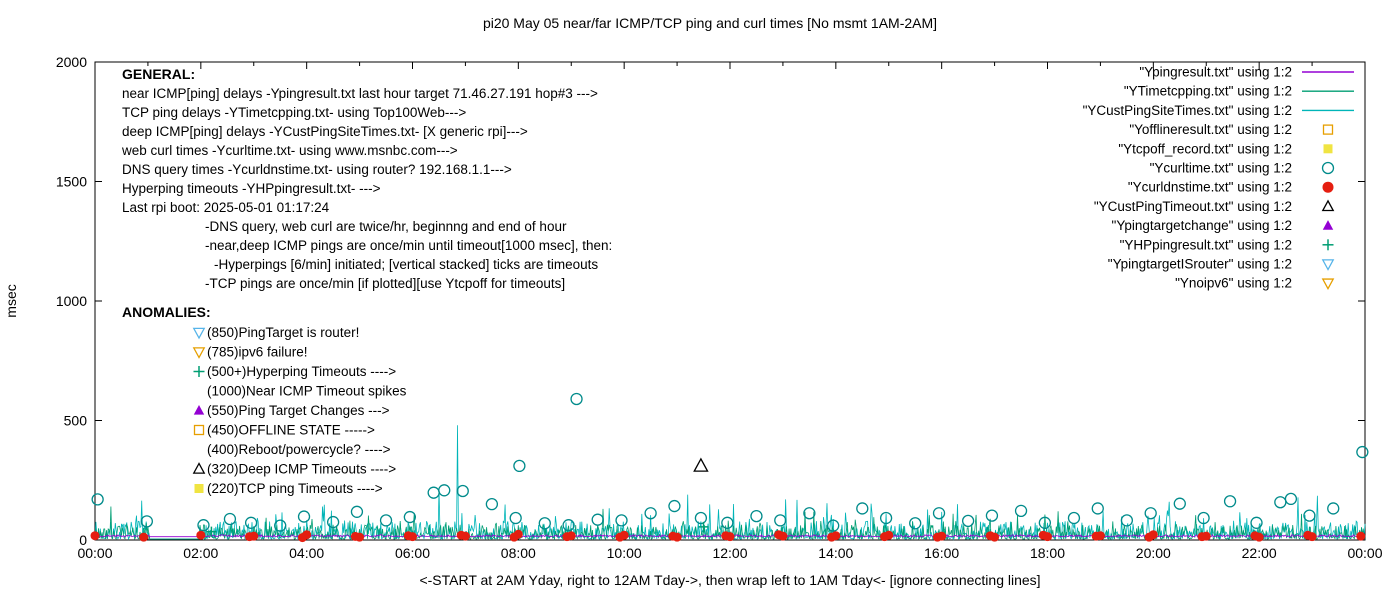  I want to click on x-tick-label: 10:00, so click(624, 553).